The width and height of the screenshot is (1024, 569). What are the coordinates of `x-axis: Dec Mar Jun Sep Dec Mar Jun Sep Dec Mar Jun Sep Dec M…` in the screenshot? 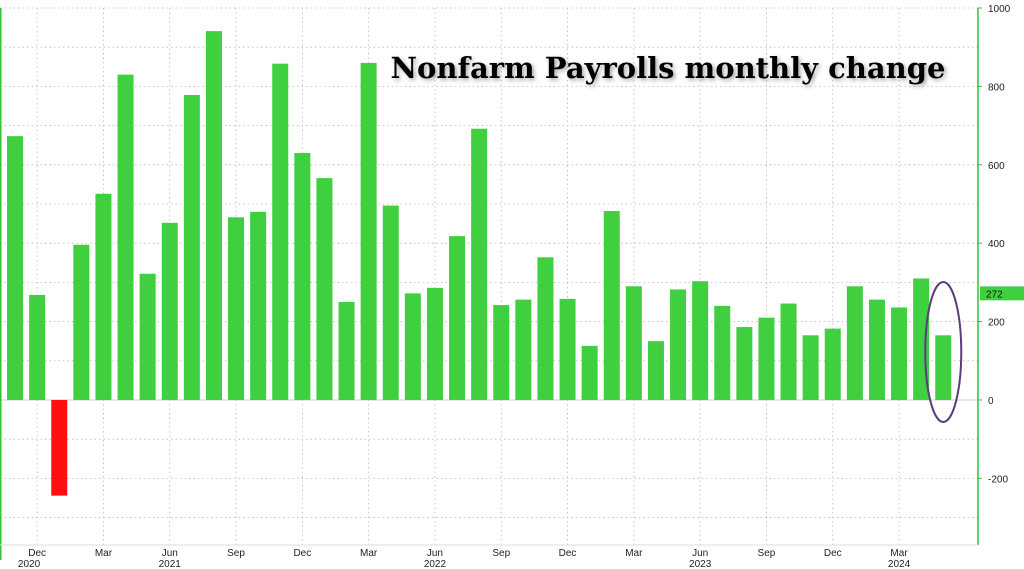 It's located at (489, 556).